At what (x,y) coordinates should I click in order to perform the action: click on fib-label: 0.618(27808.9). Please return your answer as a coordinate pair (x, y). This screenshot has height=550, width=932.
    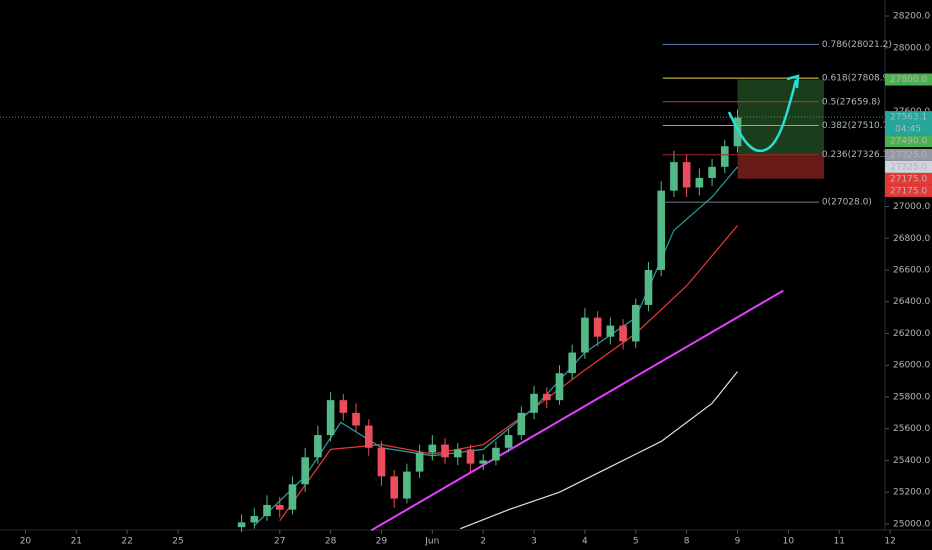
    Looking at the image, I should click on (857, 79).